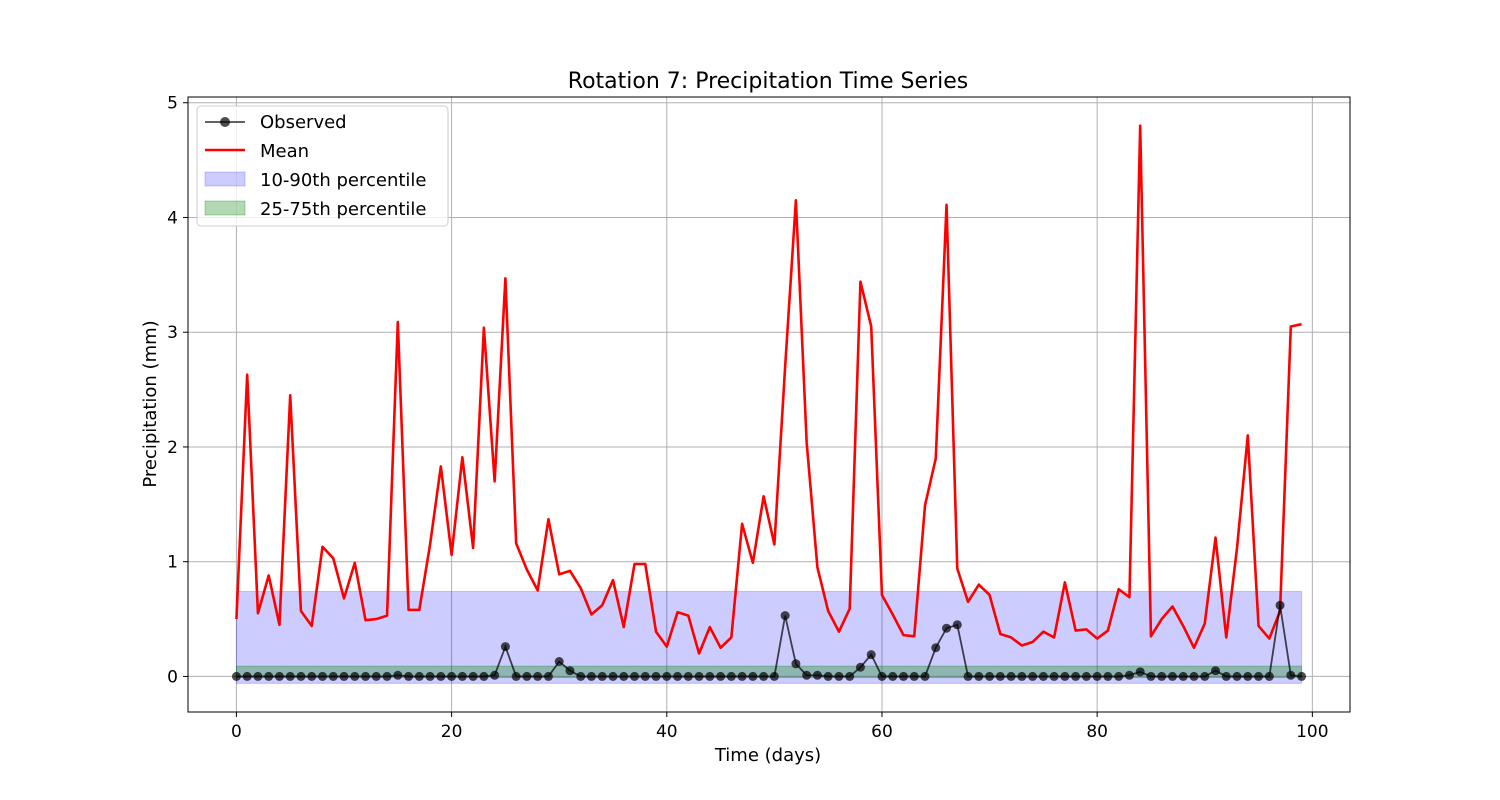 This screenshot has width=1500, height=800. I want to click on legend-mean-label: Mean, so click(284, 151).